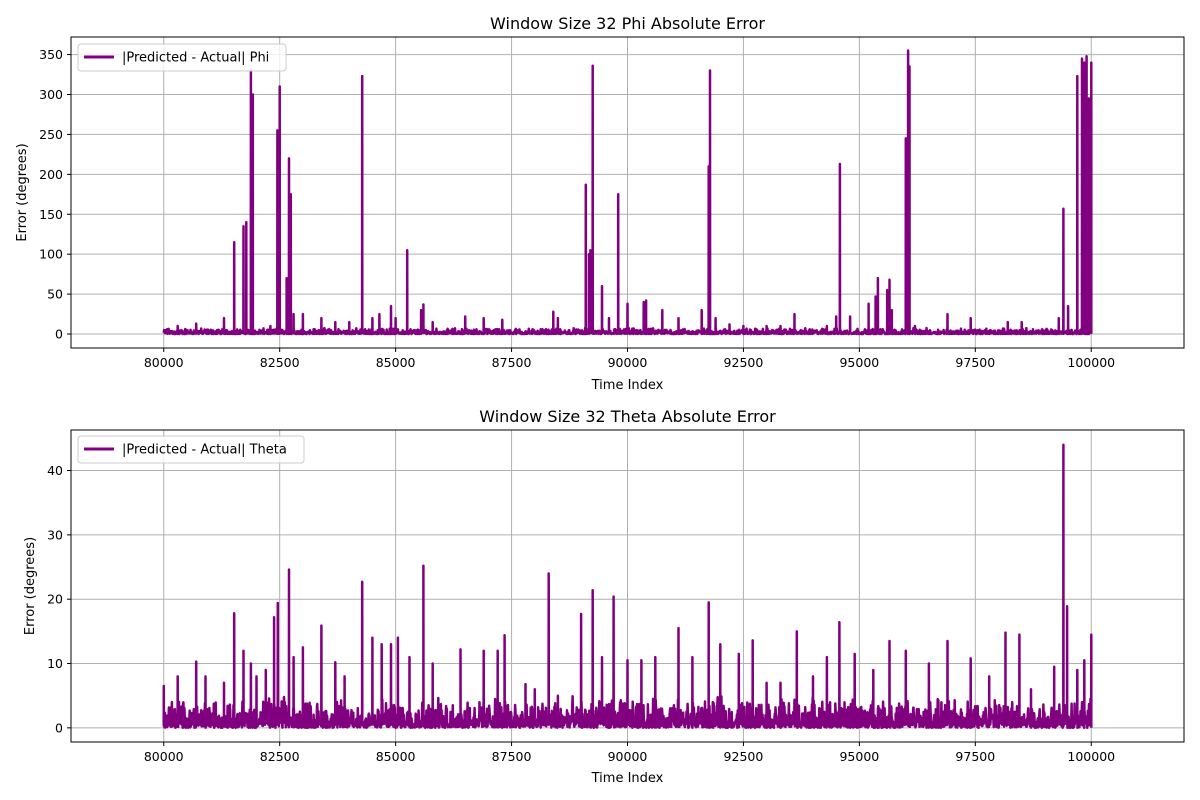 This screenshot has height=800, width=1200. What do you see at coordinates (51, 174) in the screenshot?
I see `phi-y-tick-label: 200` at bounding box center [51, 174].